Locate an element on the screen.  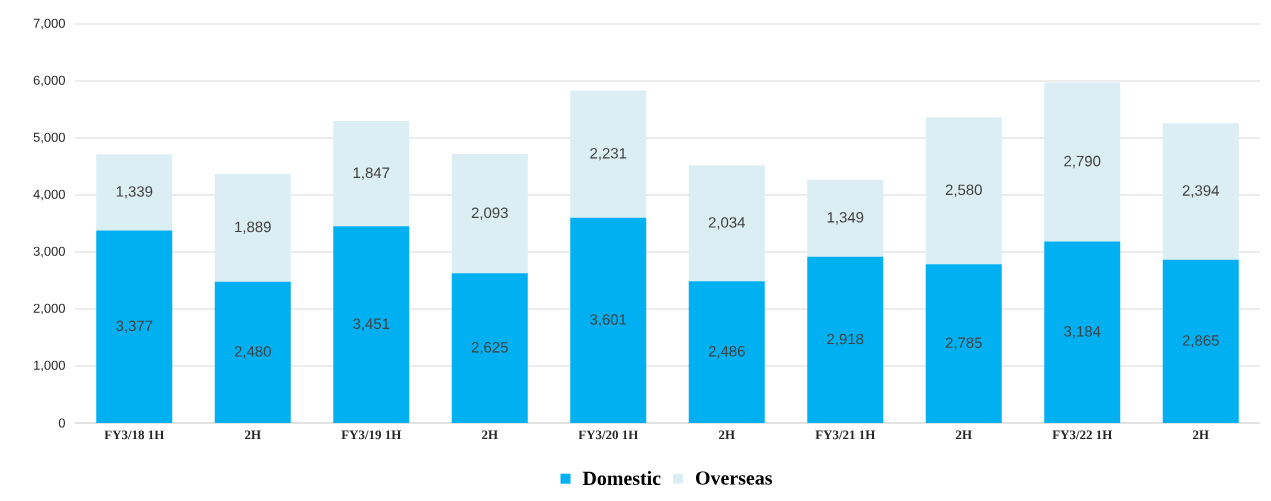
data-label: 1,349 is located at coordinates (845, 218).